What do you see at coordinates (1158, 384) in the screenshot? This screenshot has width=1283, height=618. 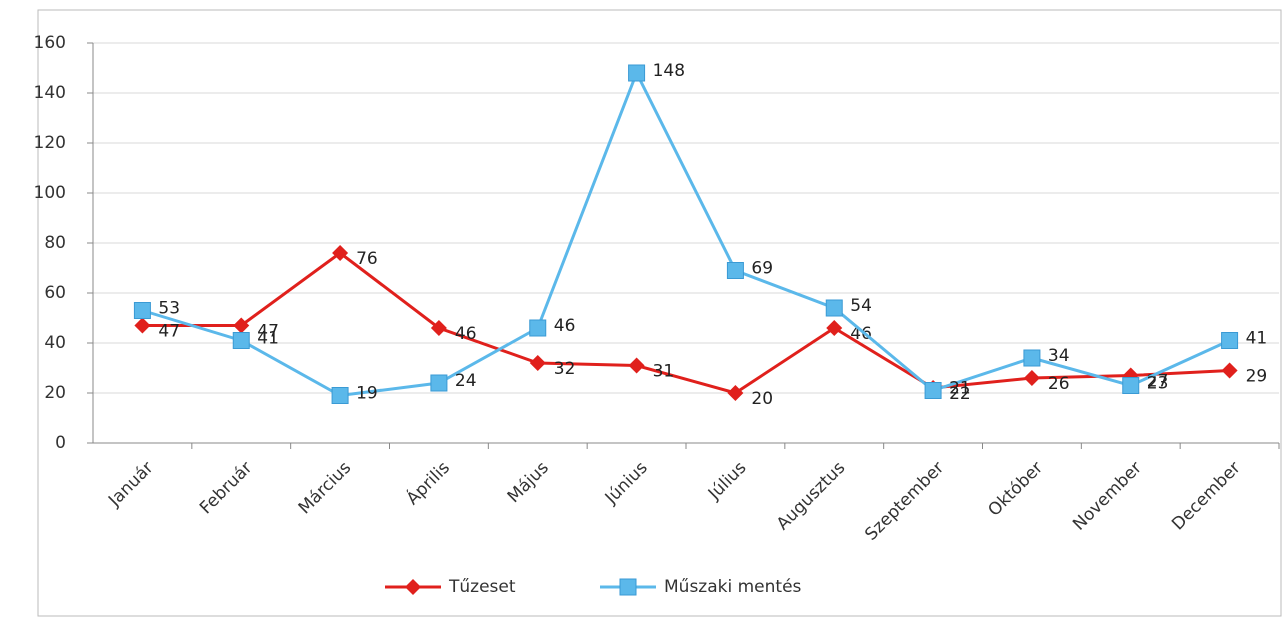 I see `data-label: 23` at bounding box center [1158, 384].